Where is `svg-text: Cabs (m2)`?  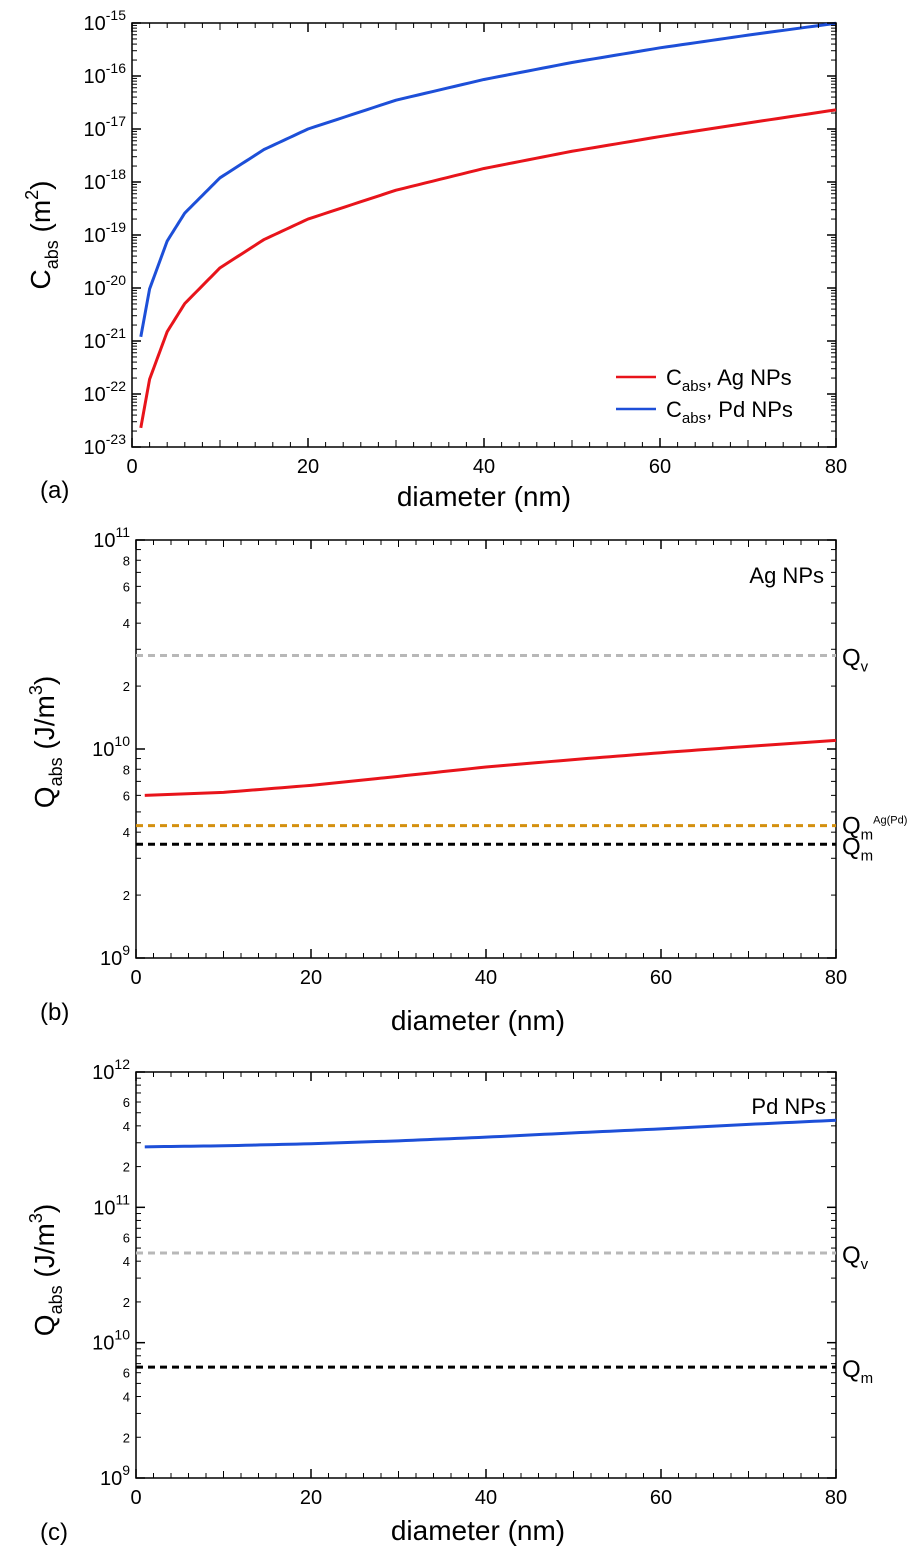
svg-text: Cabs (m2) is located at coordinates (42, 234).